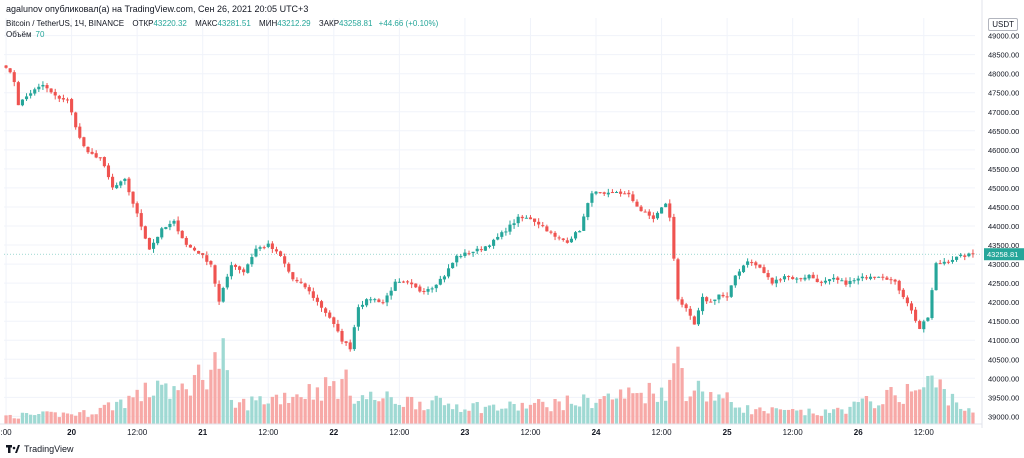  Describe the element at coordinates (1003, 321) in the screenshot. I see `y-tick-label: 41500.00` at that location.